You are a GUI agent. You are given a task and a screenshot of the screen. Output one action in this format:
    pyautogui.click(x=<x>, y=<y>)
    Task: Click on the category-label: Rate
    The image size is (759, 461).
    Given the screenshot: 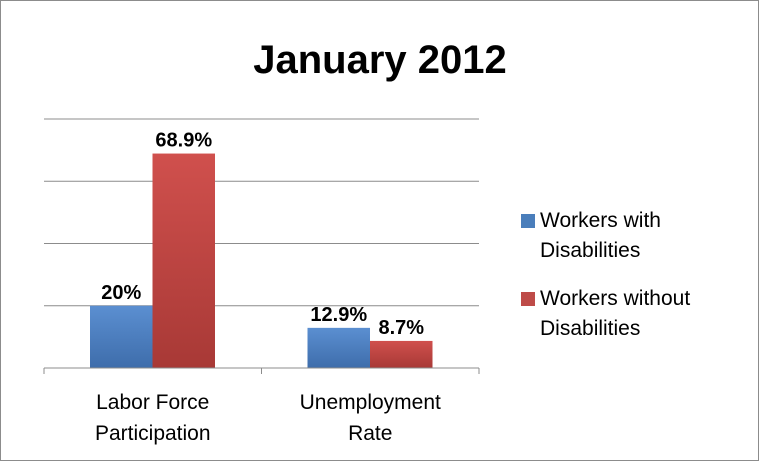 What is the action you would take?
    pyautogui.click(x=370, y=433)
    